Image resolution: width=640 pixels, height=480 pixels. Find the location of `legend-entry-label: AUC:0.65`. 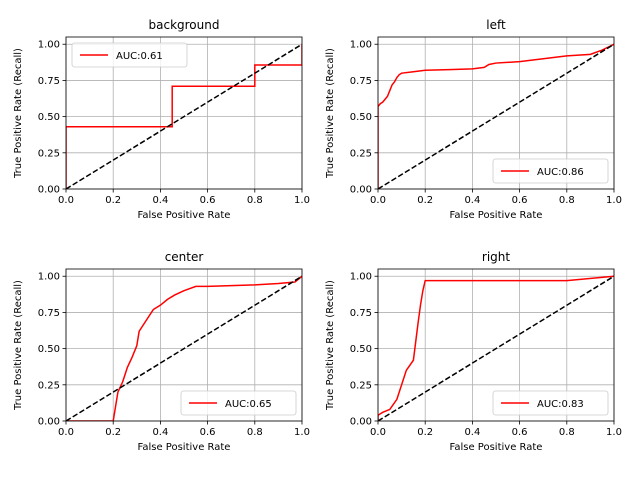

legend-entry-label: AUC:0.65 is located at coordinates (248, 404).